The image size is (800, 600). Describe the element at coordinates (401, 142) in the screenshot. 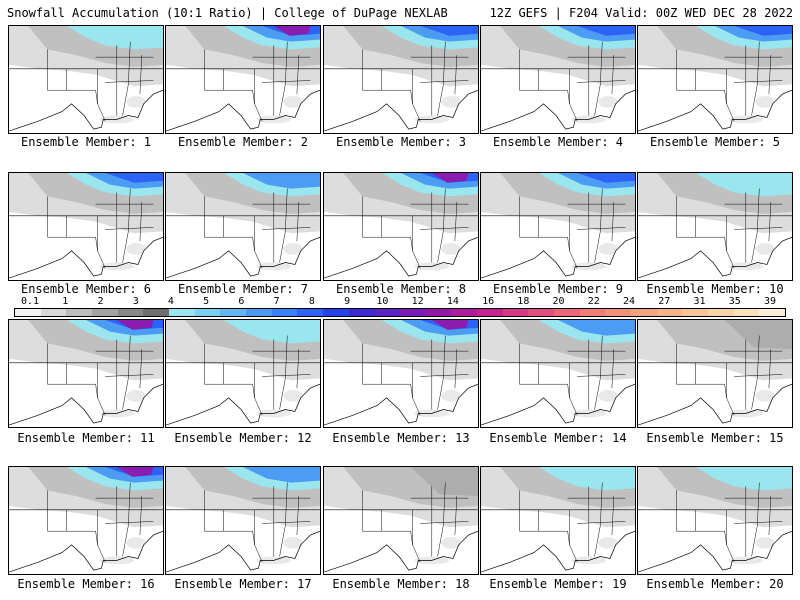

I see `ensemble-member-label: Ensemble Member: 3` at that location.